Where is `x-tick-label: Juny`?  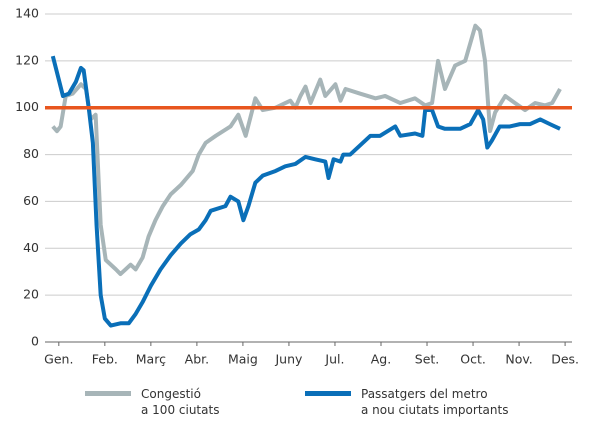 x-tick-label: Juny is located at coordinates (288, 359).